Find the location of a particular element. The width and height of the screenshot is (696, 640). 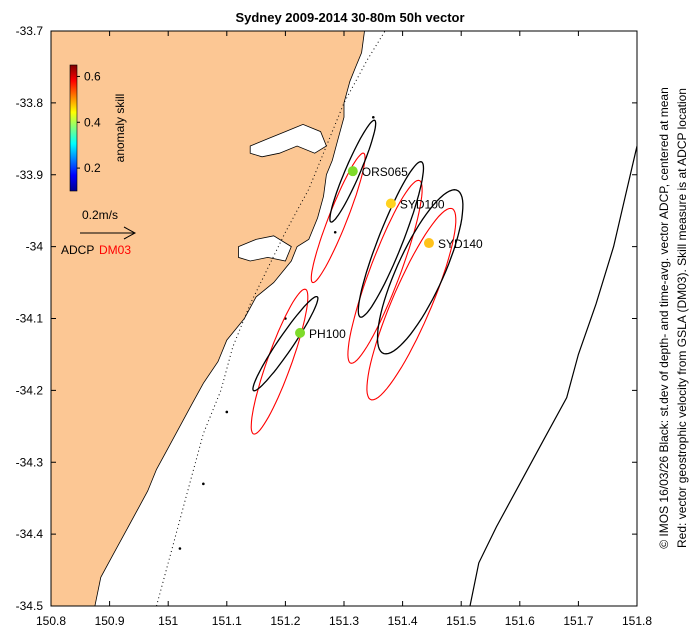

x-tick-label: 151.5 is located at coordinates (461, 621).